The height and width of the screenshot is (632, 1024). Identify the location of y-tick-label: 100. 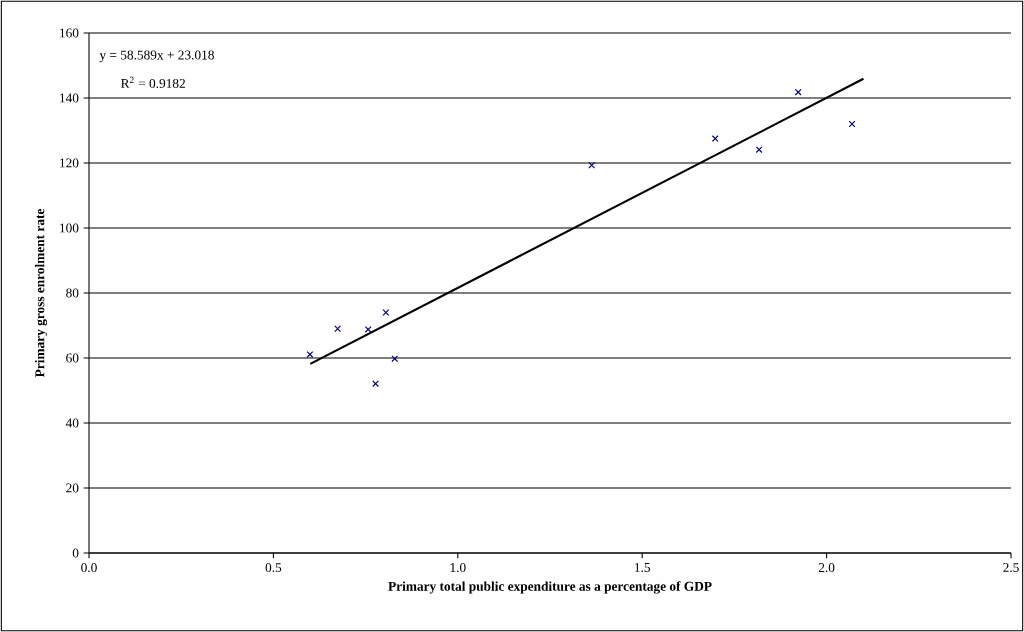
(69, 228).